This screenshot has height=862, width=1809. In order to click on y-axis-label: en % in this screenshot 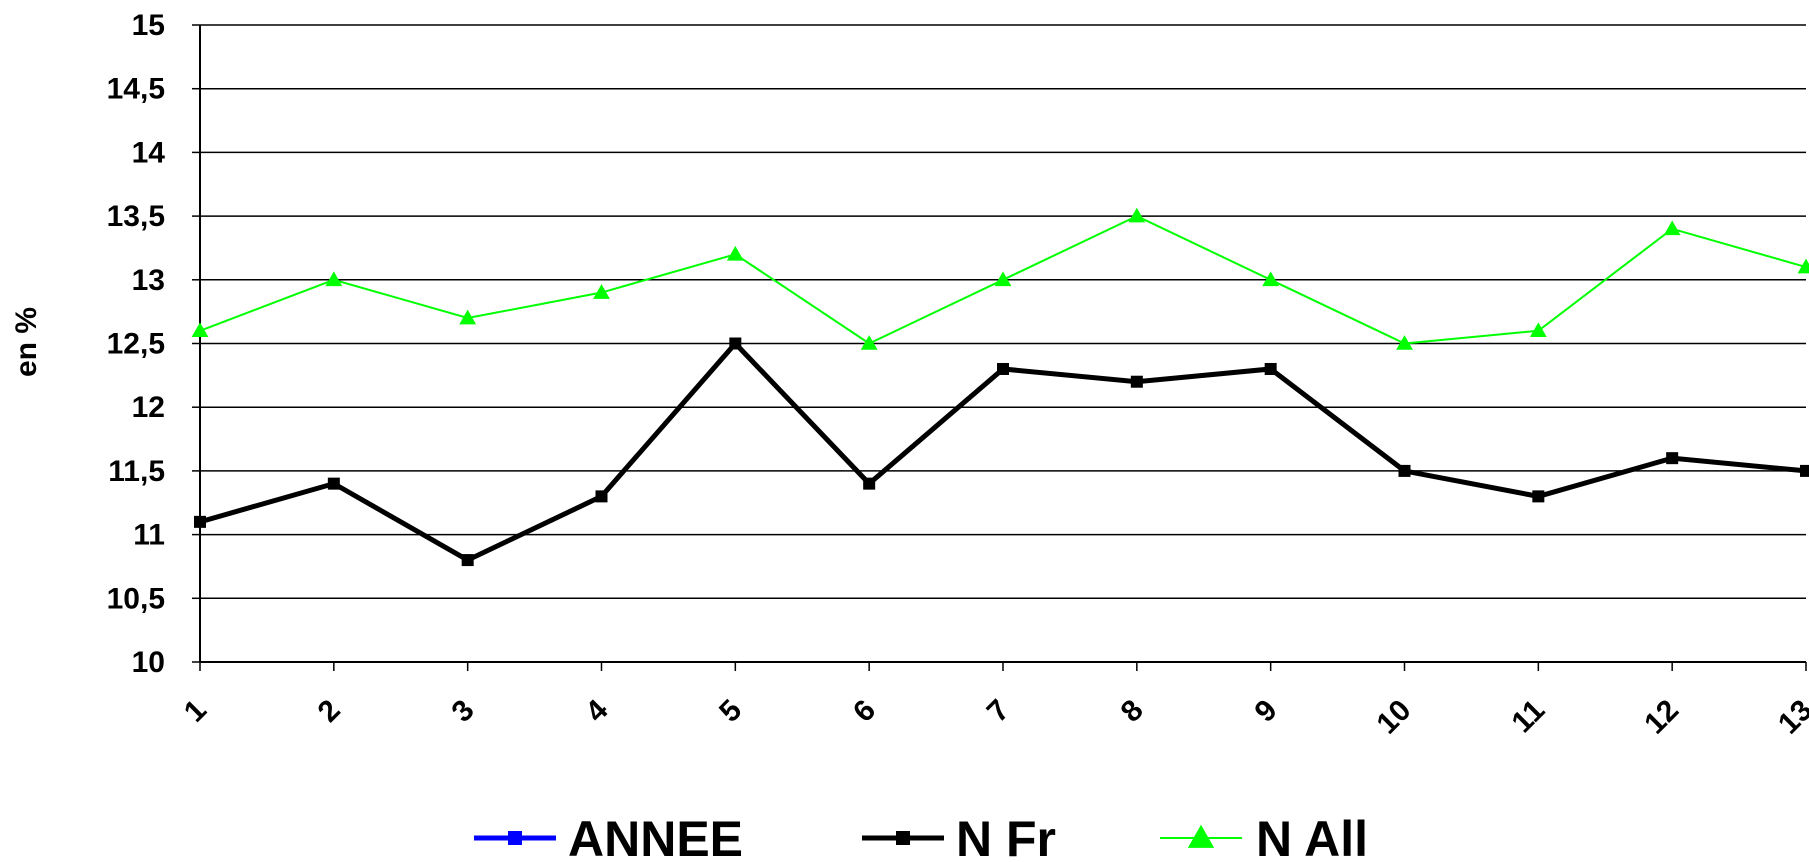, I will do `click(26, 342)`.